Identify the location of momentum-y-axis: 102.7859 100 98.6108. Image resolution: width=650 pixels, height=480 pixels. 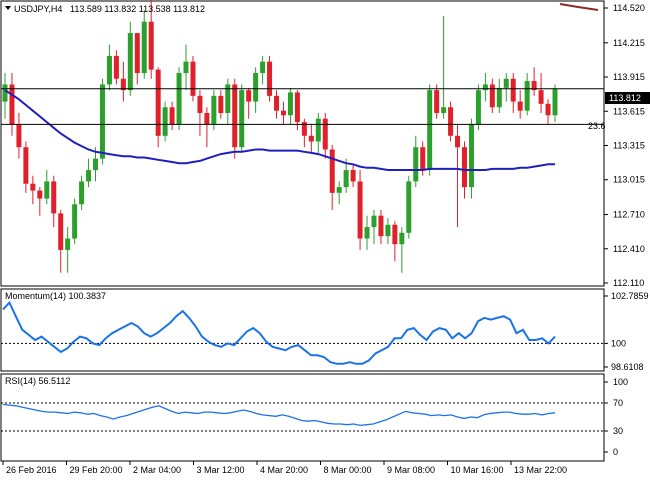
(626, 331).